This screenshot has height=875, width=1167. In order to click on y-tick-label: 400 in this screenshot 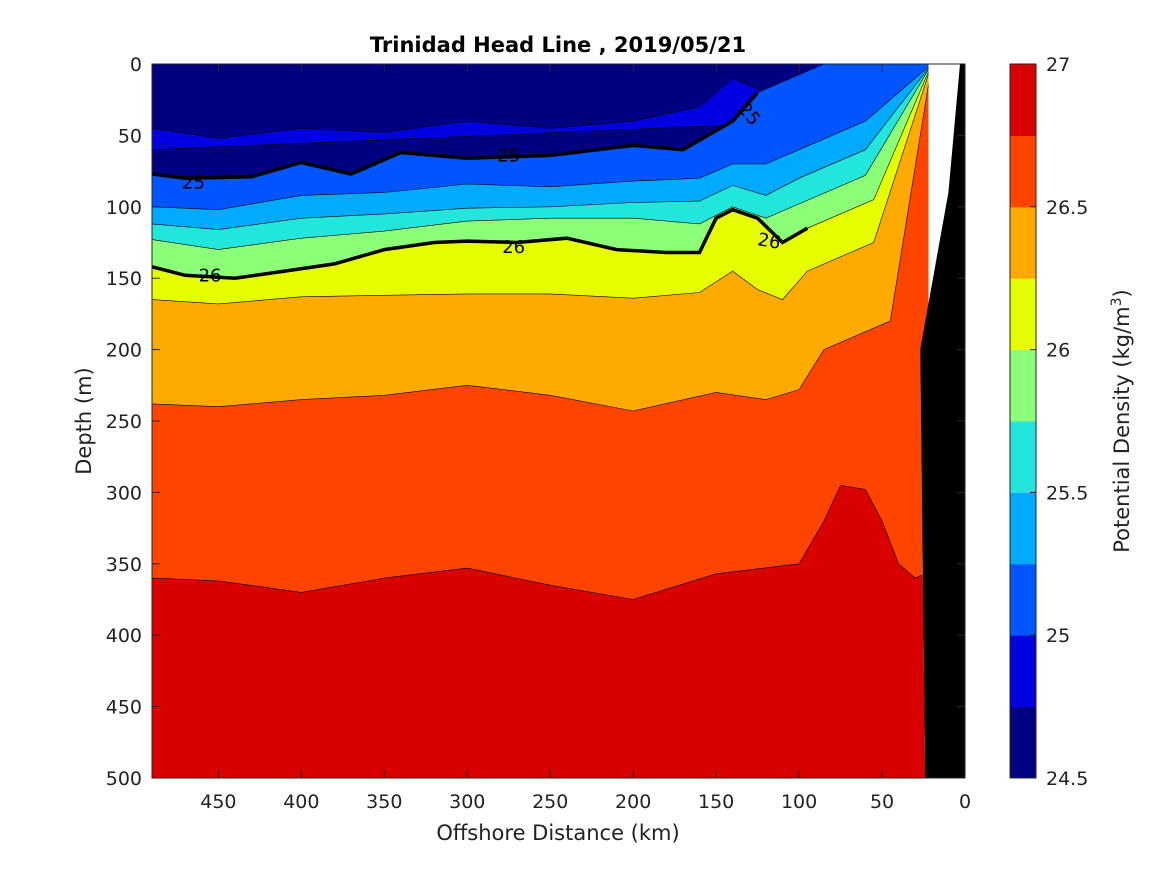, I will do `click(124, 636)`.